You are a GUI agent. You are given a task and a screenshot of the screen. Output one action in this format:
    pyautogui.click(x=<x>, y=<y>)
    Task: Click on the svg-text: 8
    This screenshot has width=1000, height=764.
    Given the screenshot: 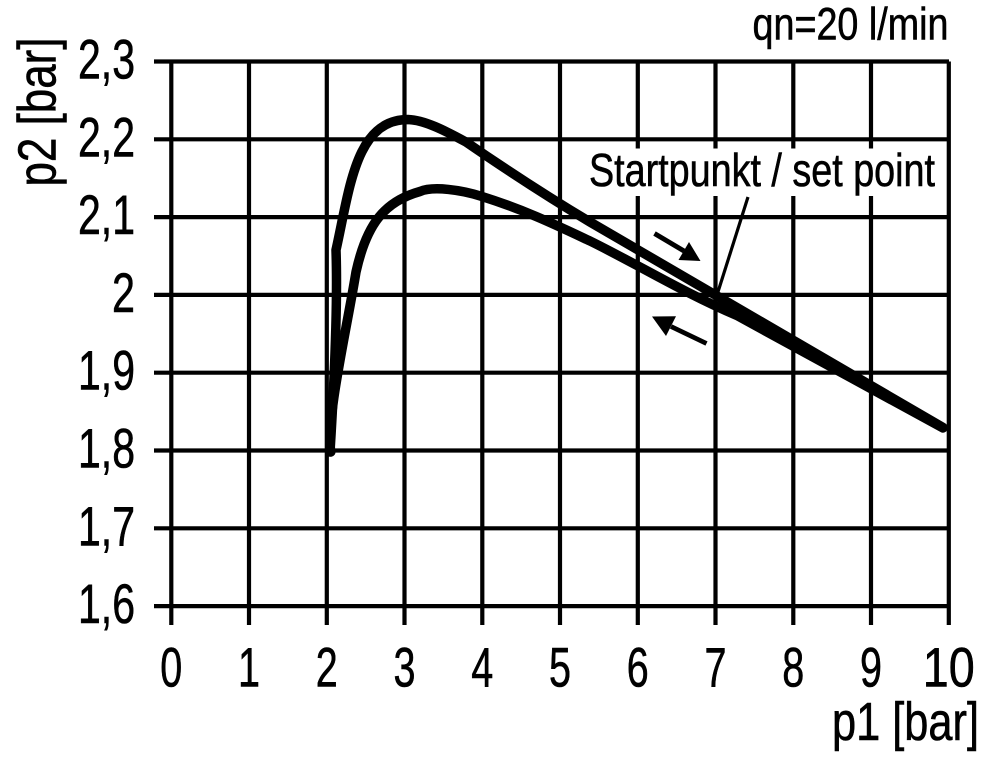 What is the action you would take?
    pyautogui.click(x=793, y=667)
    